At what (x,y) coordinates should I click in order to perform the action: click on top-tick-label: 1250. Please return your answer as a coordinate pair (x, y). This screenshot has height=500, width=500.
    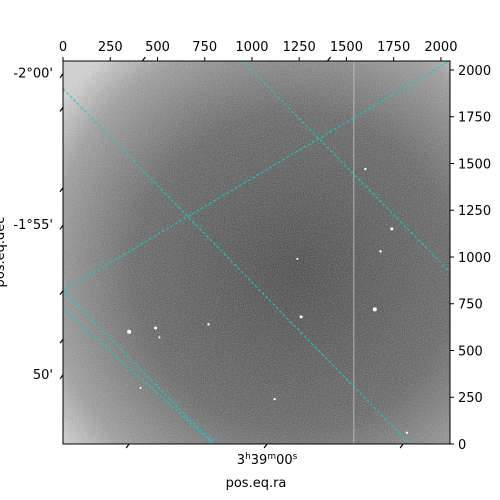
    Looking at the image, I should click on (299, 47).